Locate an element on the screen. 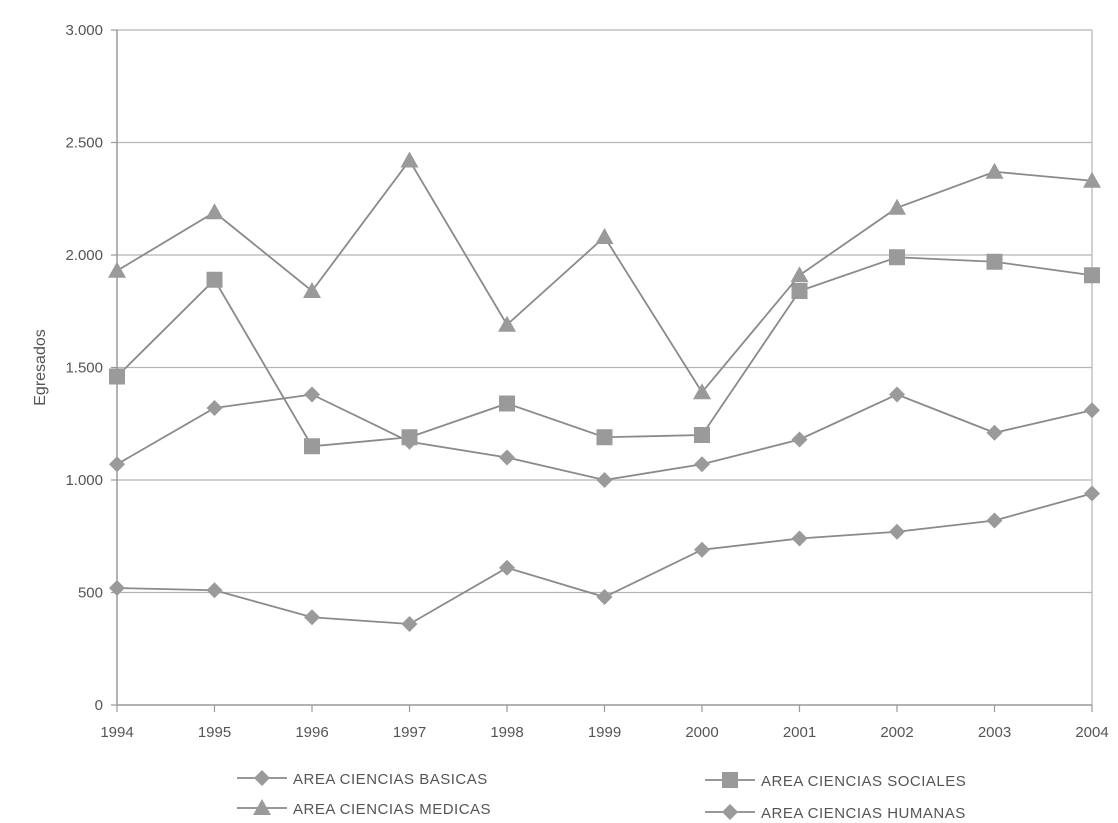 The image size is (1118, 823). legend-label: AREA CIENCIAS MEDICAS is located at coordinates (392, 809).